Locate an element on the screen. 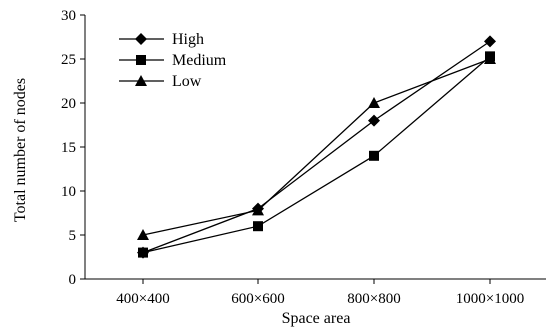 The image size is (547, 329). x-tick-label: 800×800 is located at coordinates (373, 299).